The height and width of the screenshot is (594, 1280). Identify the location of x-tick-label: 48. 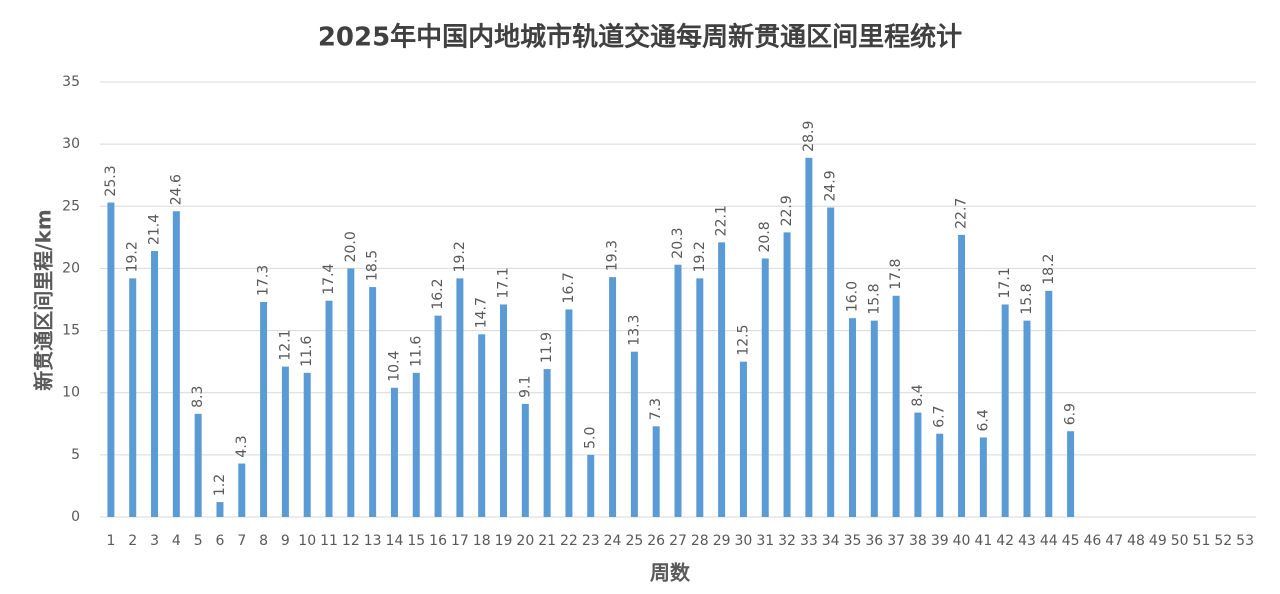
(1136, 541).